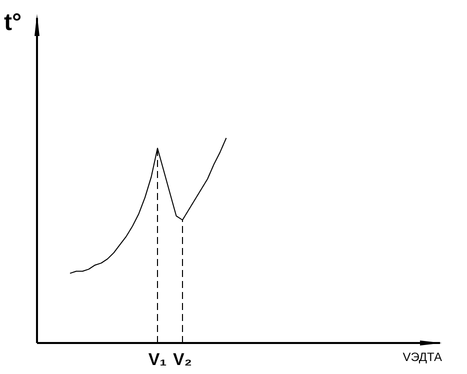 The height and width of the screenshot is (374, 467). Describe the element at coordinates (182, 359) in the screenshot. I see `x-tick-label: V₂` at that location.